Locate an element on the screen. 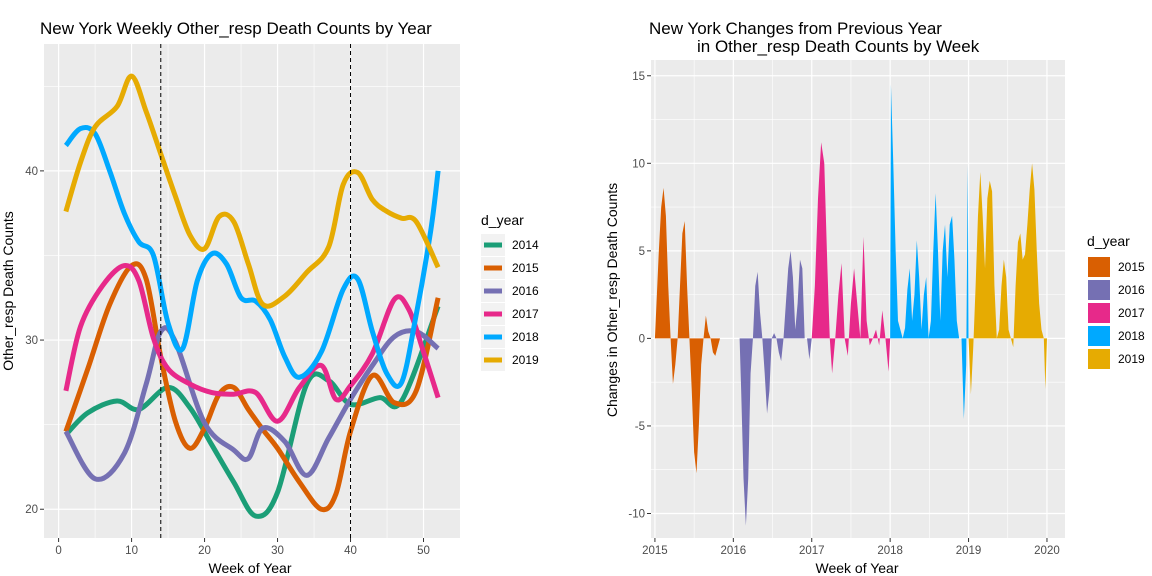 Image resolution: width=1152 pixels, height=576 pixels. y-tick-label: 30 is located at coordinates (31, 341).